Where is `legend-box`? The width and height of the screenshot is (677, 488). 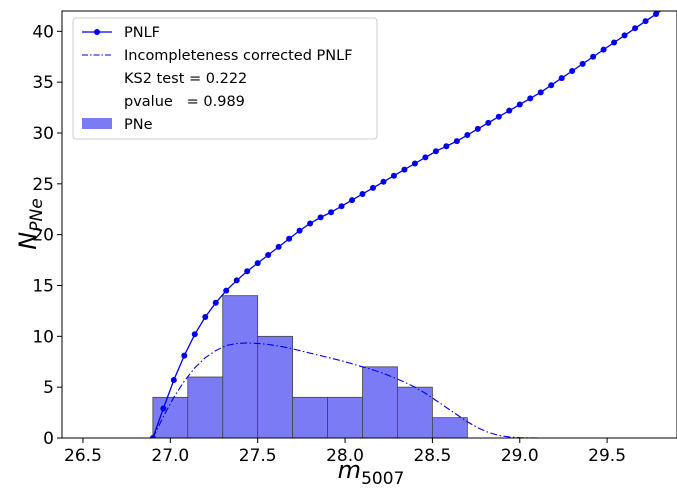
legend-box is located at coordinates (225, 78).